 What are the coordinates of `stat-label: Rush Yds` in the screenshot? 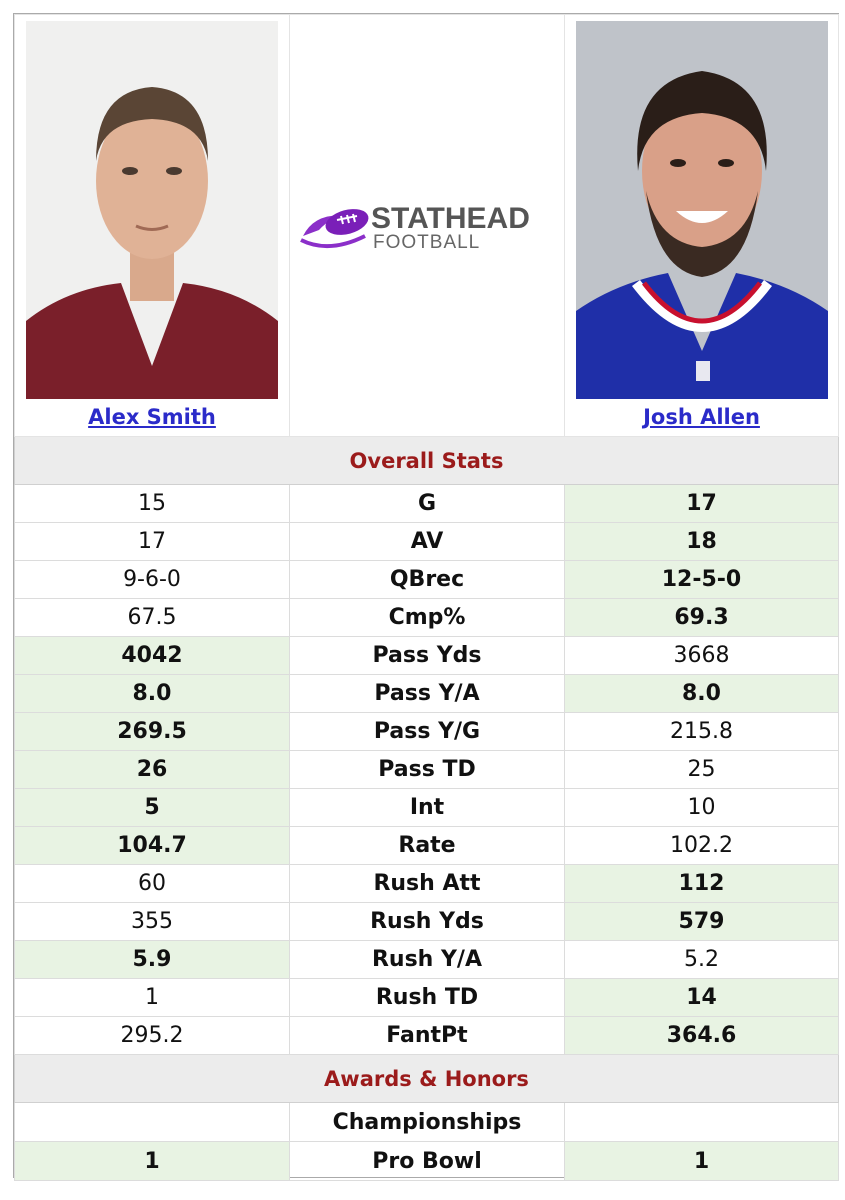 It's located at (427, 921).